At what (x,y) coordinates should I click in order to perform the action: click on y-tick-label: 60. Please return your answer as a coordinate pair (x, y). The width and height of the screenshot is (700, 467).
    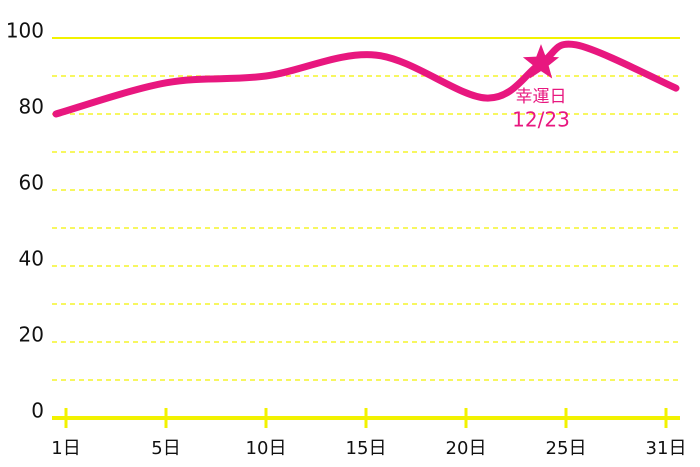
    Looking at the image, I should click on (31, 183).